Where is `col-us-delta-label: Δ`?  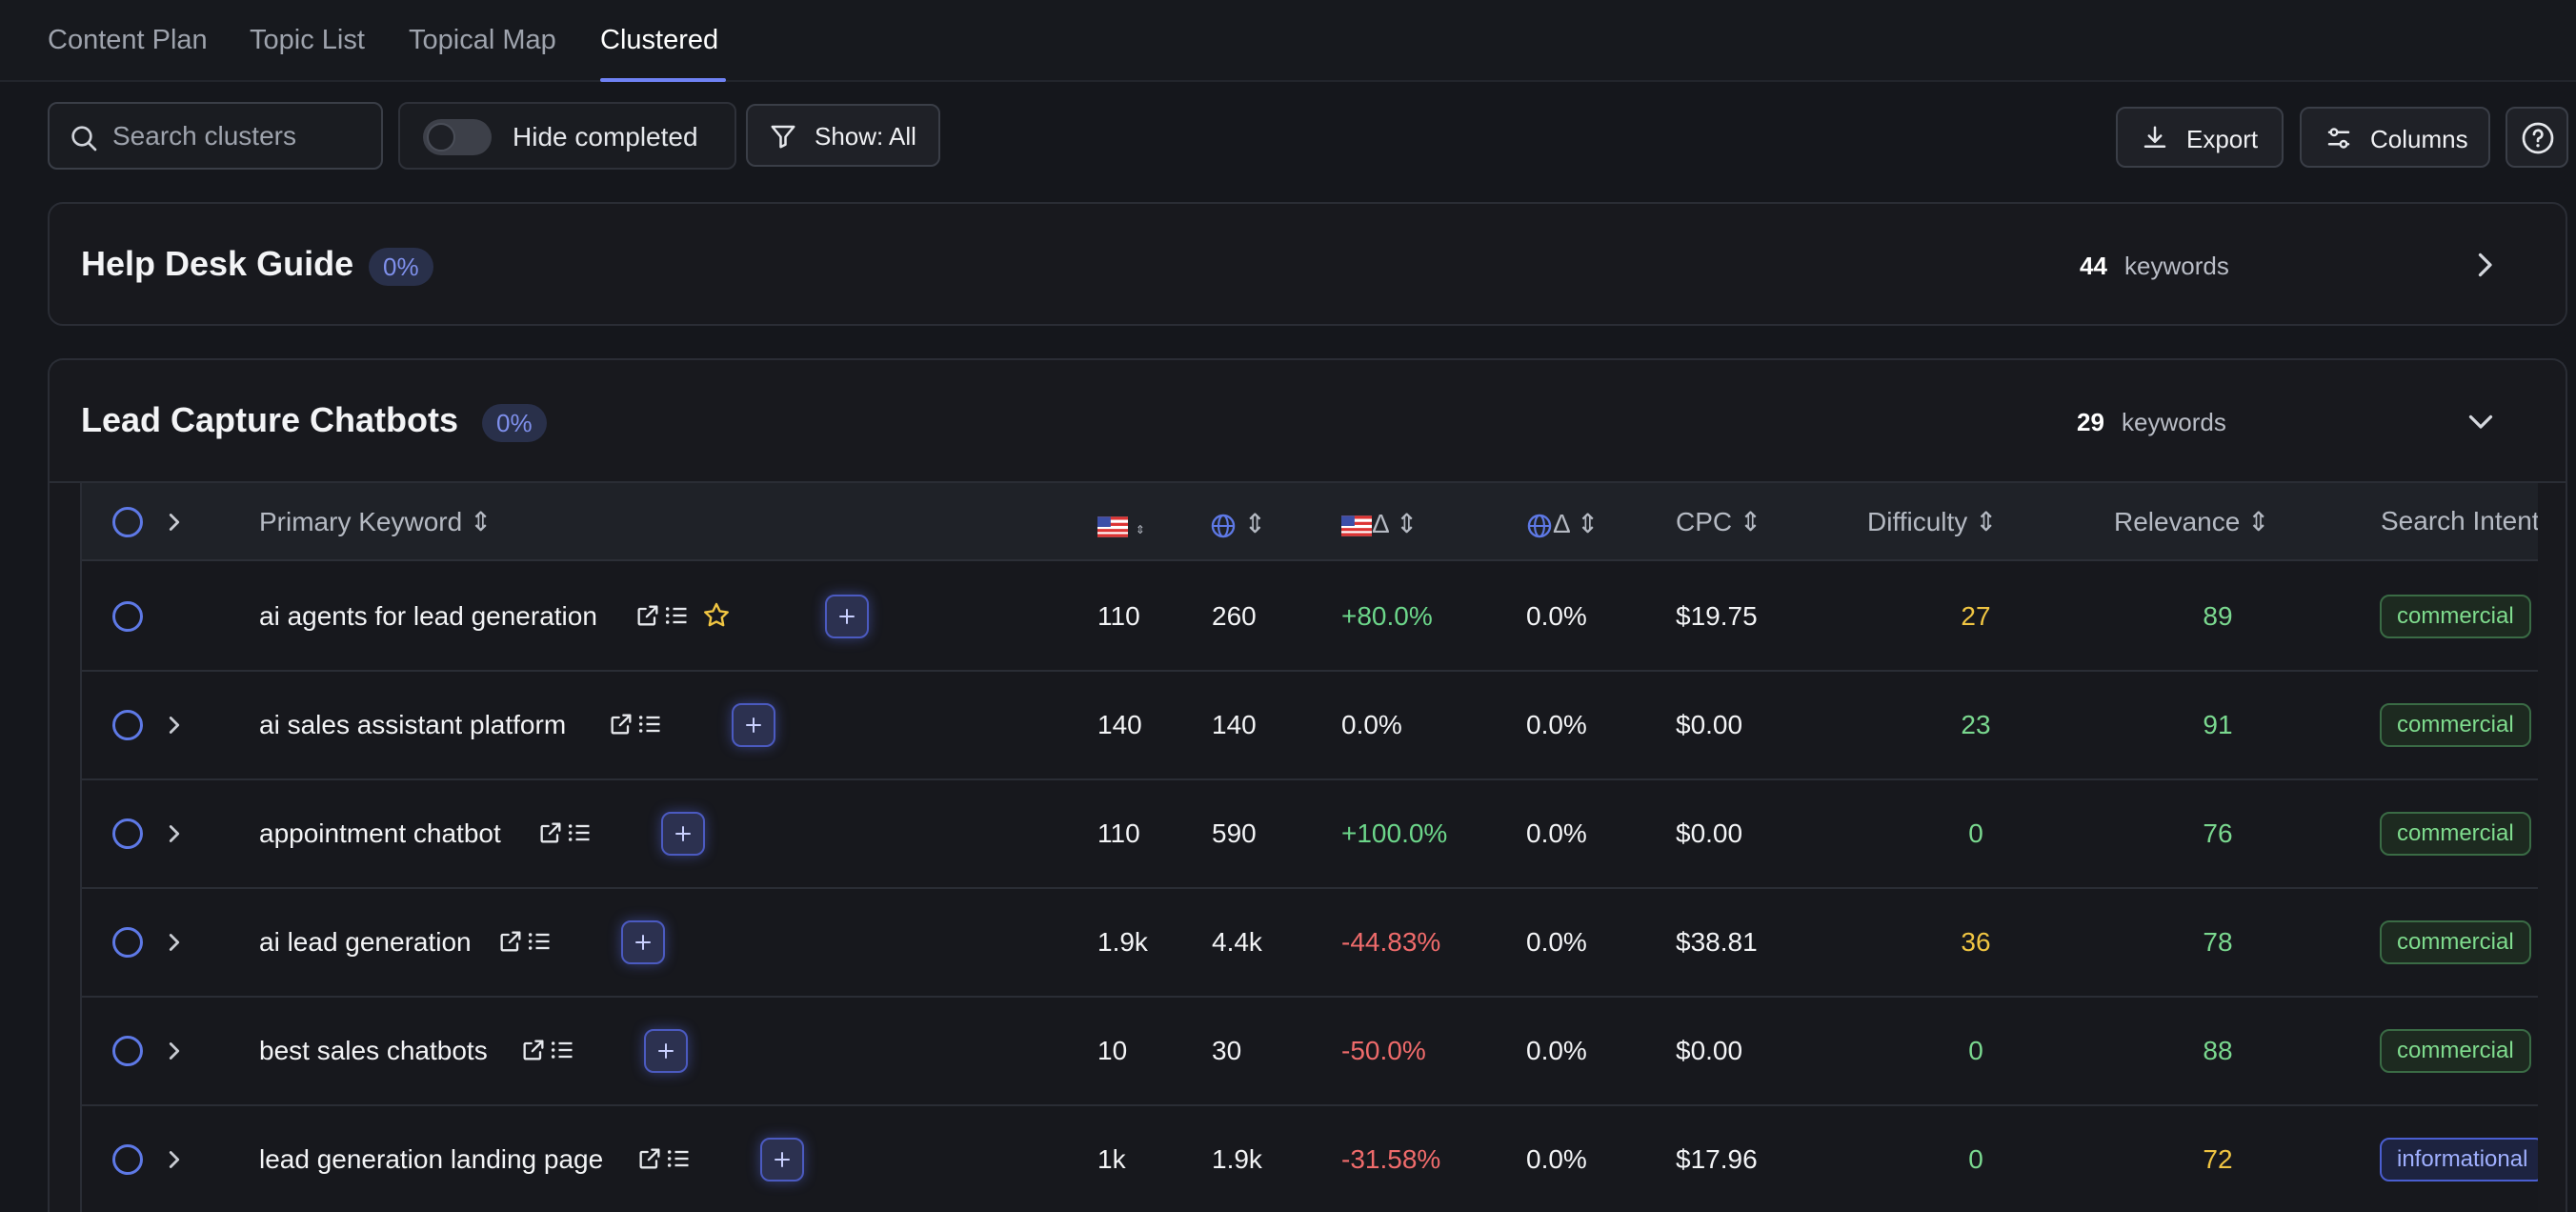
col-us-delta-label: Δ is located at coordinates (1381, 523).